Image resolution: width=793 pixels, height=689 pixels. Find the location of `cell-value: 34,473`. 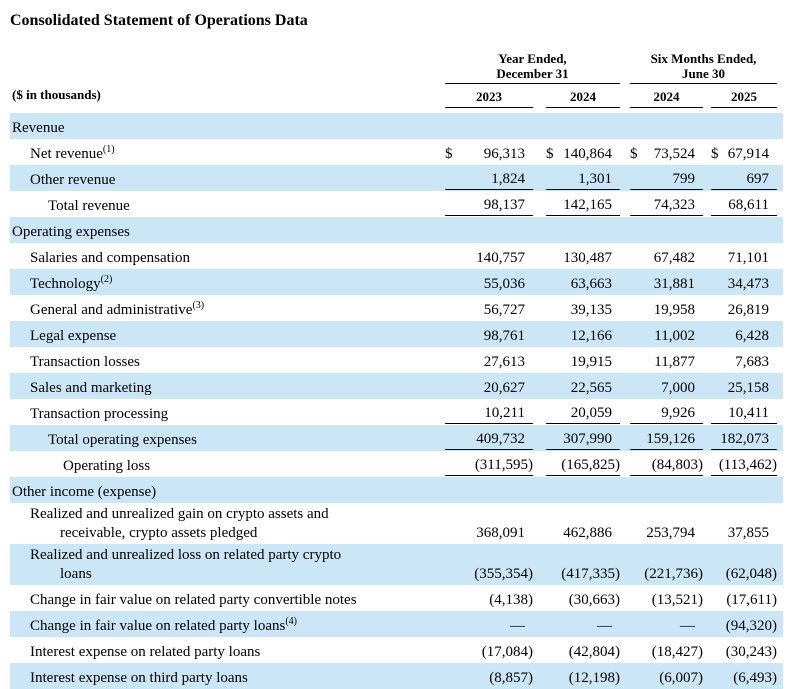

cell-value: 34,473 is located at coordinates (743, 282).